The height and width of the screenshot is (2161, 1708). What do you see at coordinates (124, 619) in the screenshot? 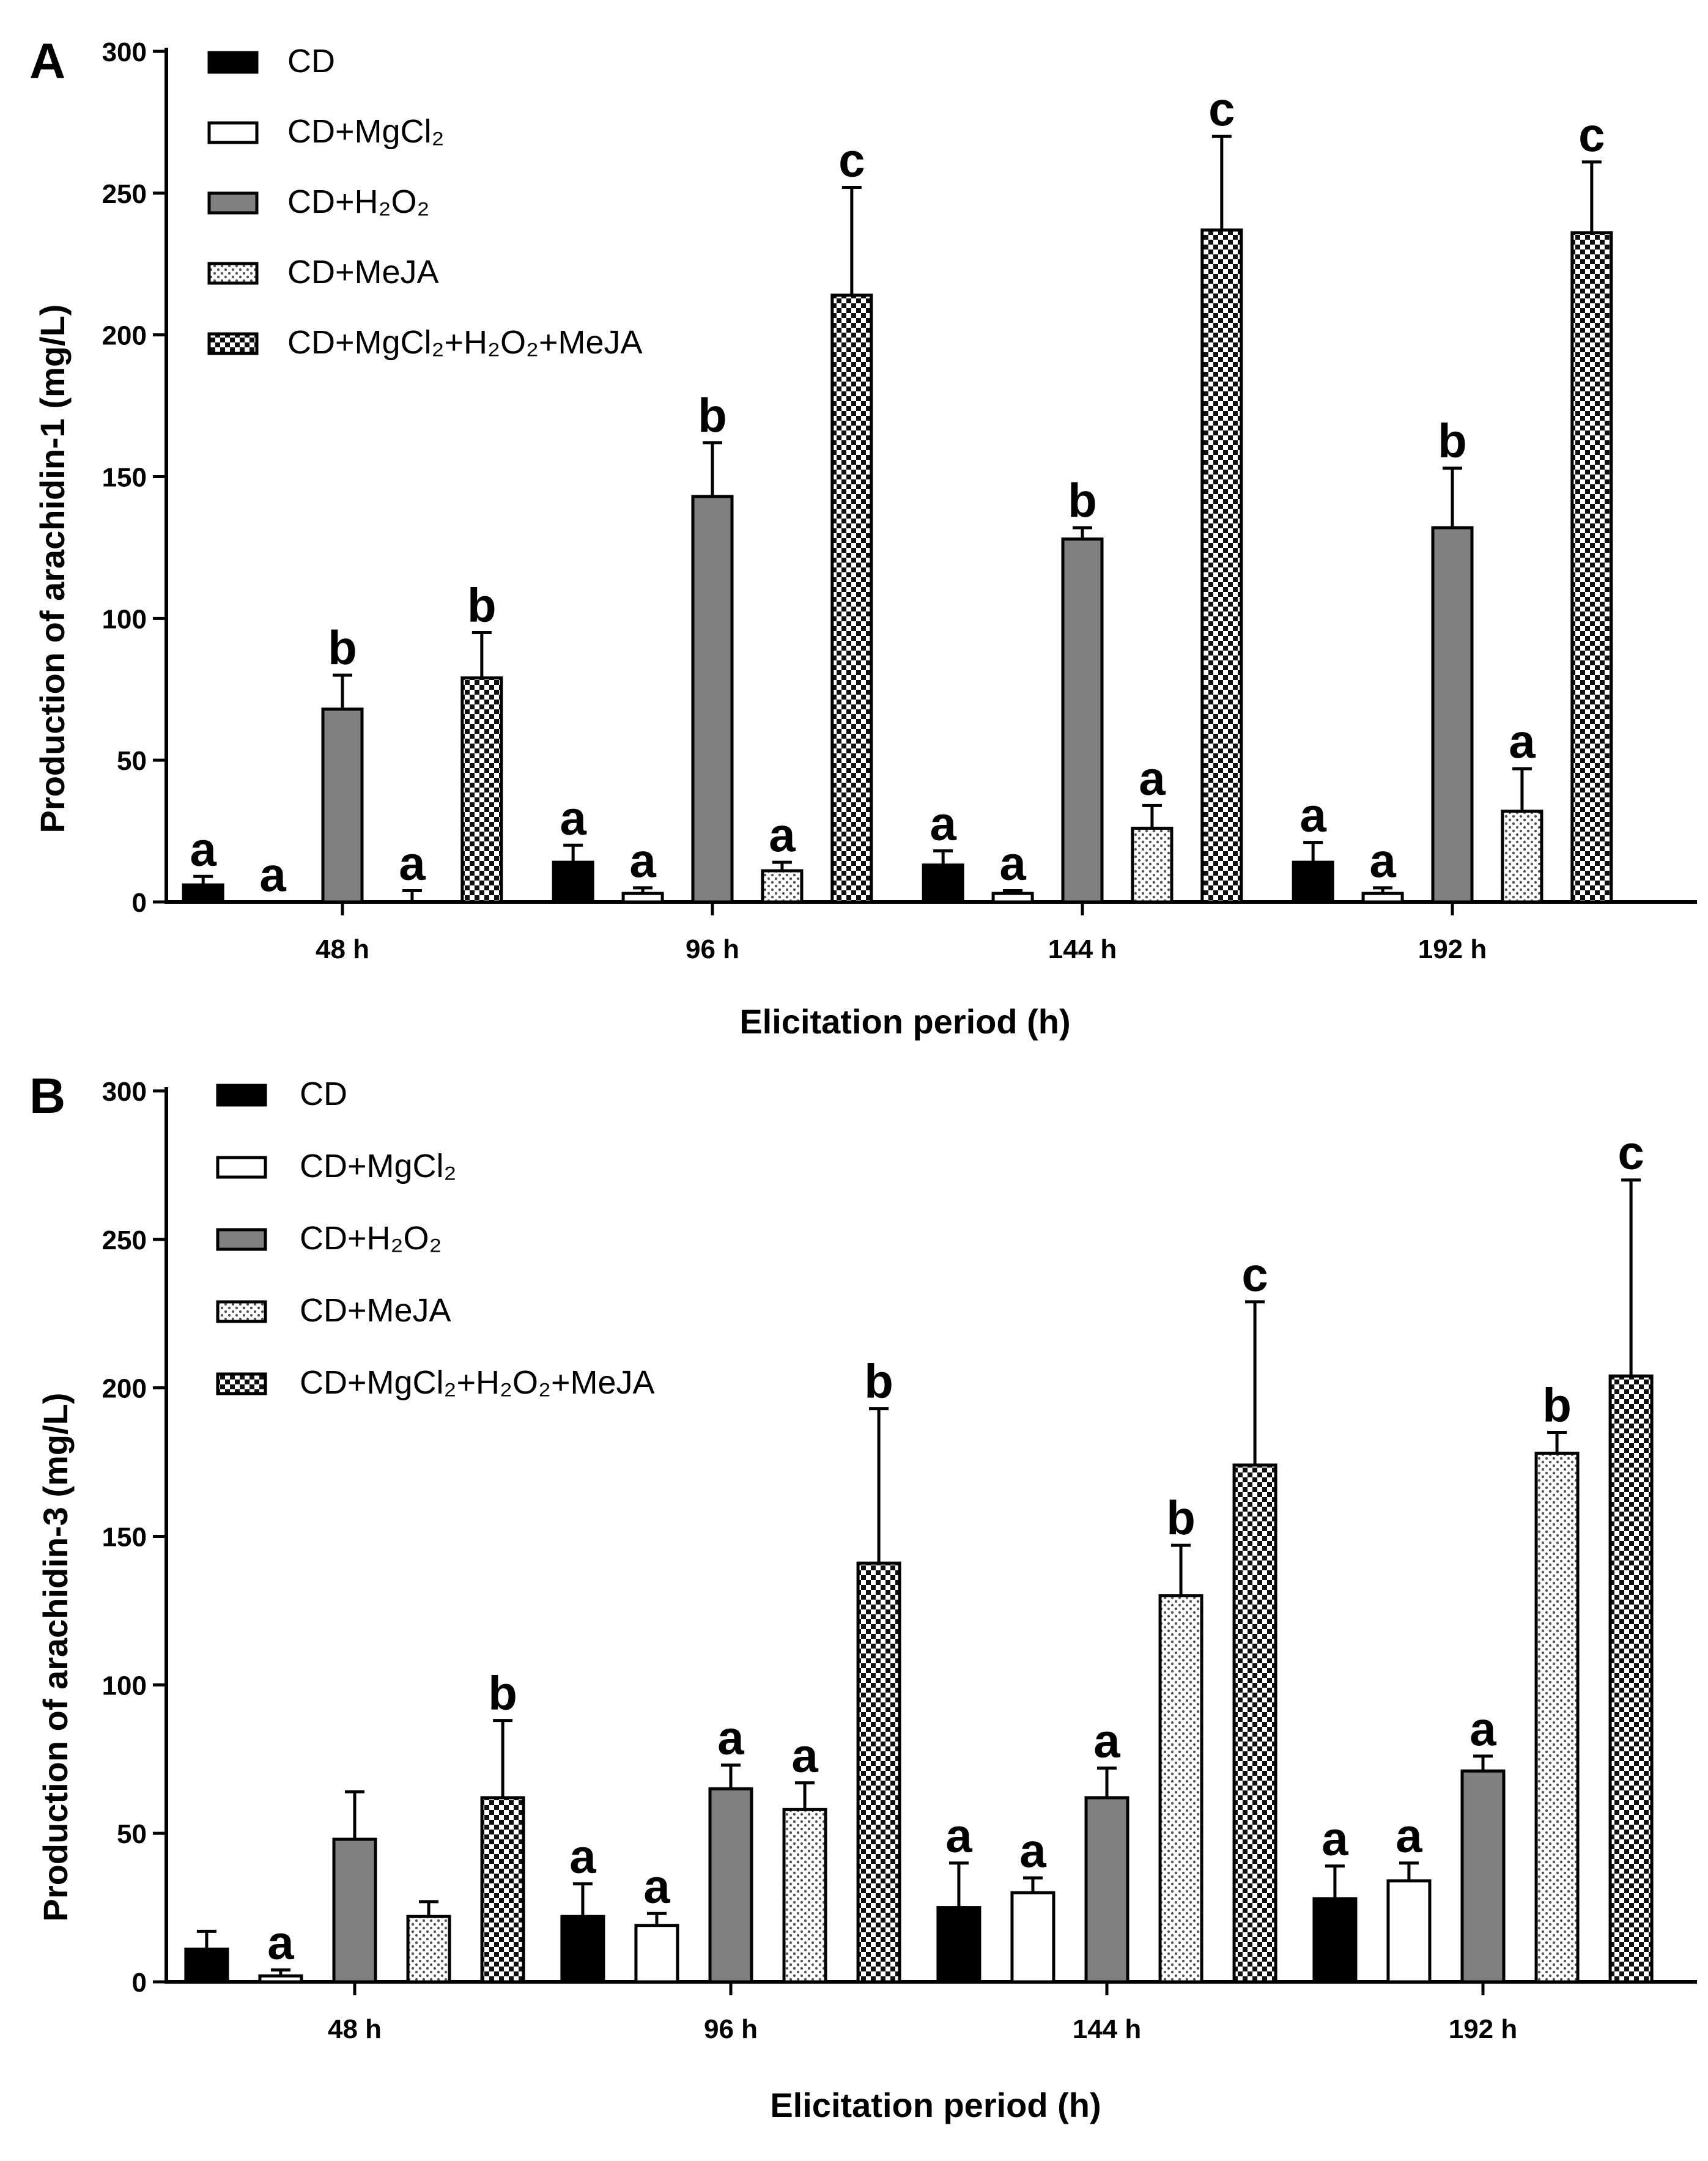
I see `y-tick-label: 100` at bounding box center [124, 619].